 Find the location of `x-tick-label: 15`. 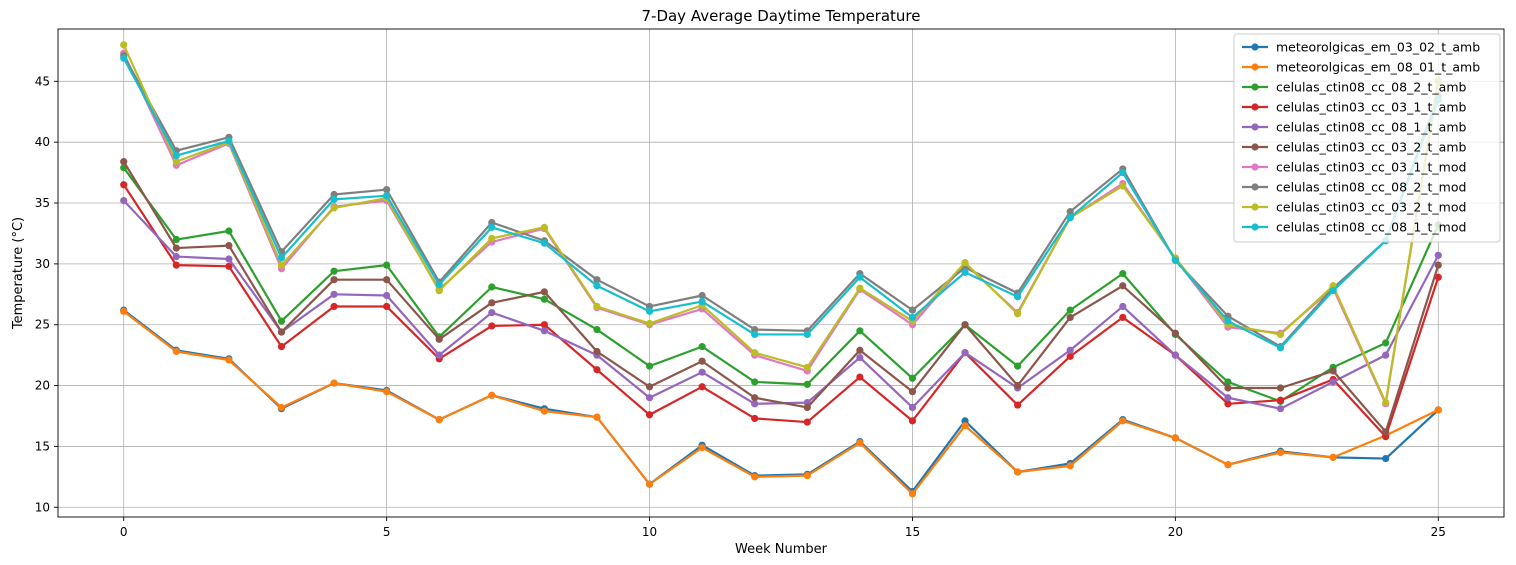

x-tick-label: 15 is located at coordinates (912, 532).